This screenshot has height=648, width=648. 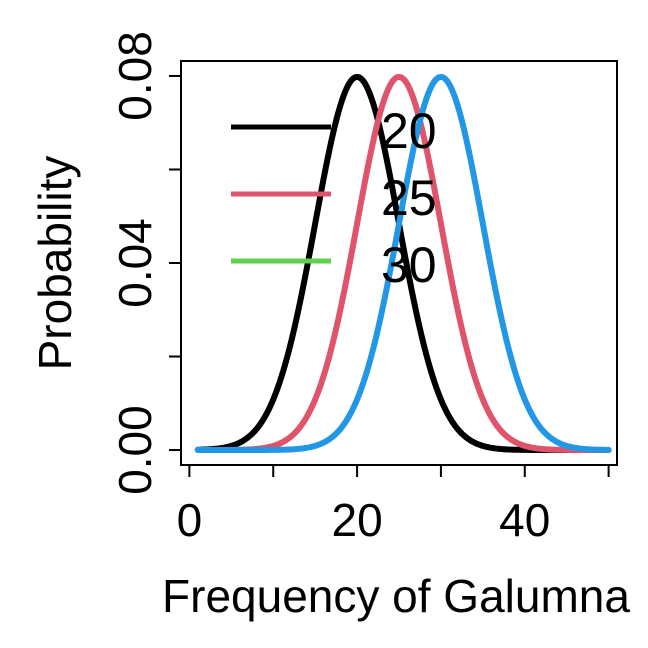 What do you see at coordinates (334, 198) in the screenshot?
I see `legend: 20 25 30` at bounding box center [334, 198].